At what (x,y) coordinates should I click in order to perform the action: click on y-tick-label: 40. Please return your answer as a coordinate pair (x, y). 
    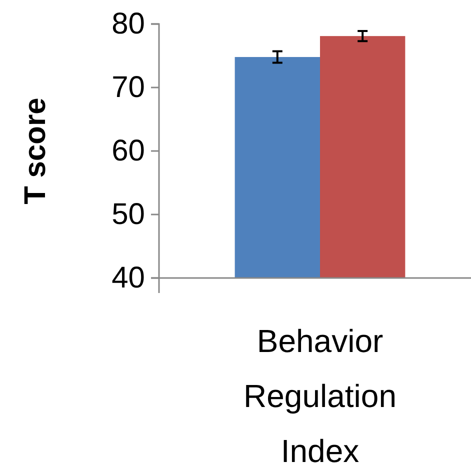
    Looking at the image, I should click on (128, 278).